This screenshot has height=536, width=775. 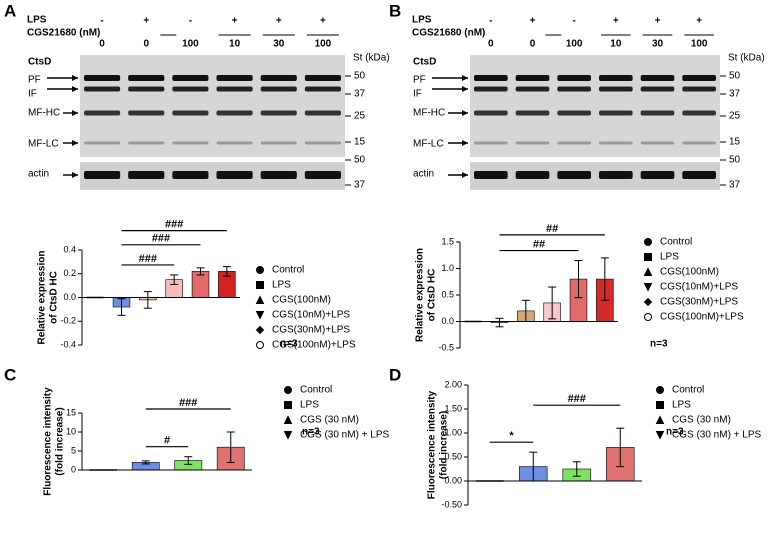 I want to click on panel-letter: D, so click(x=395, y=374).